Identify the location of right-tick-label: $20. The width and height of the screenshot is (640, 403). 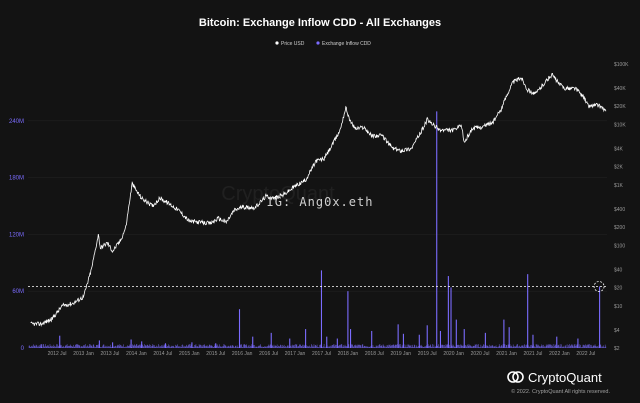
(618, 289).